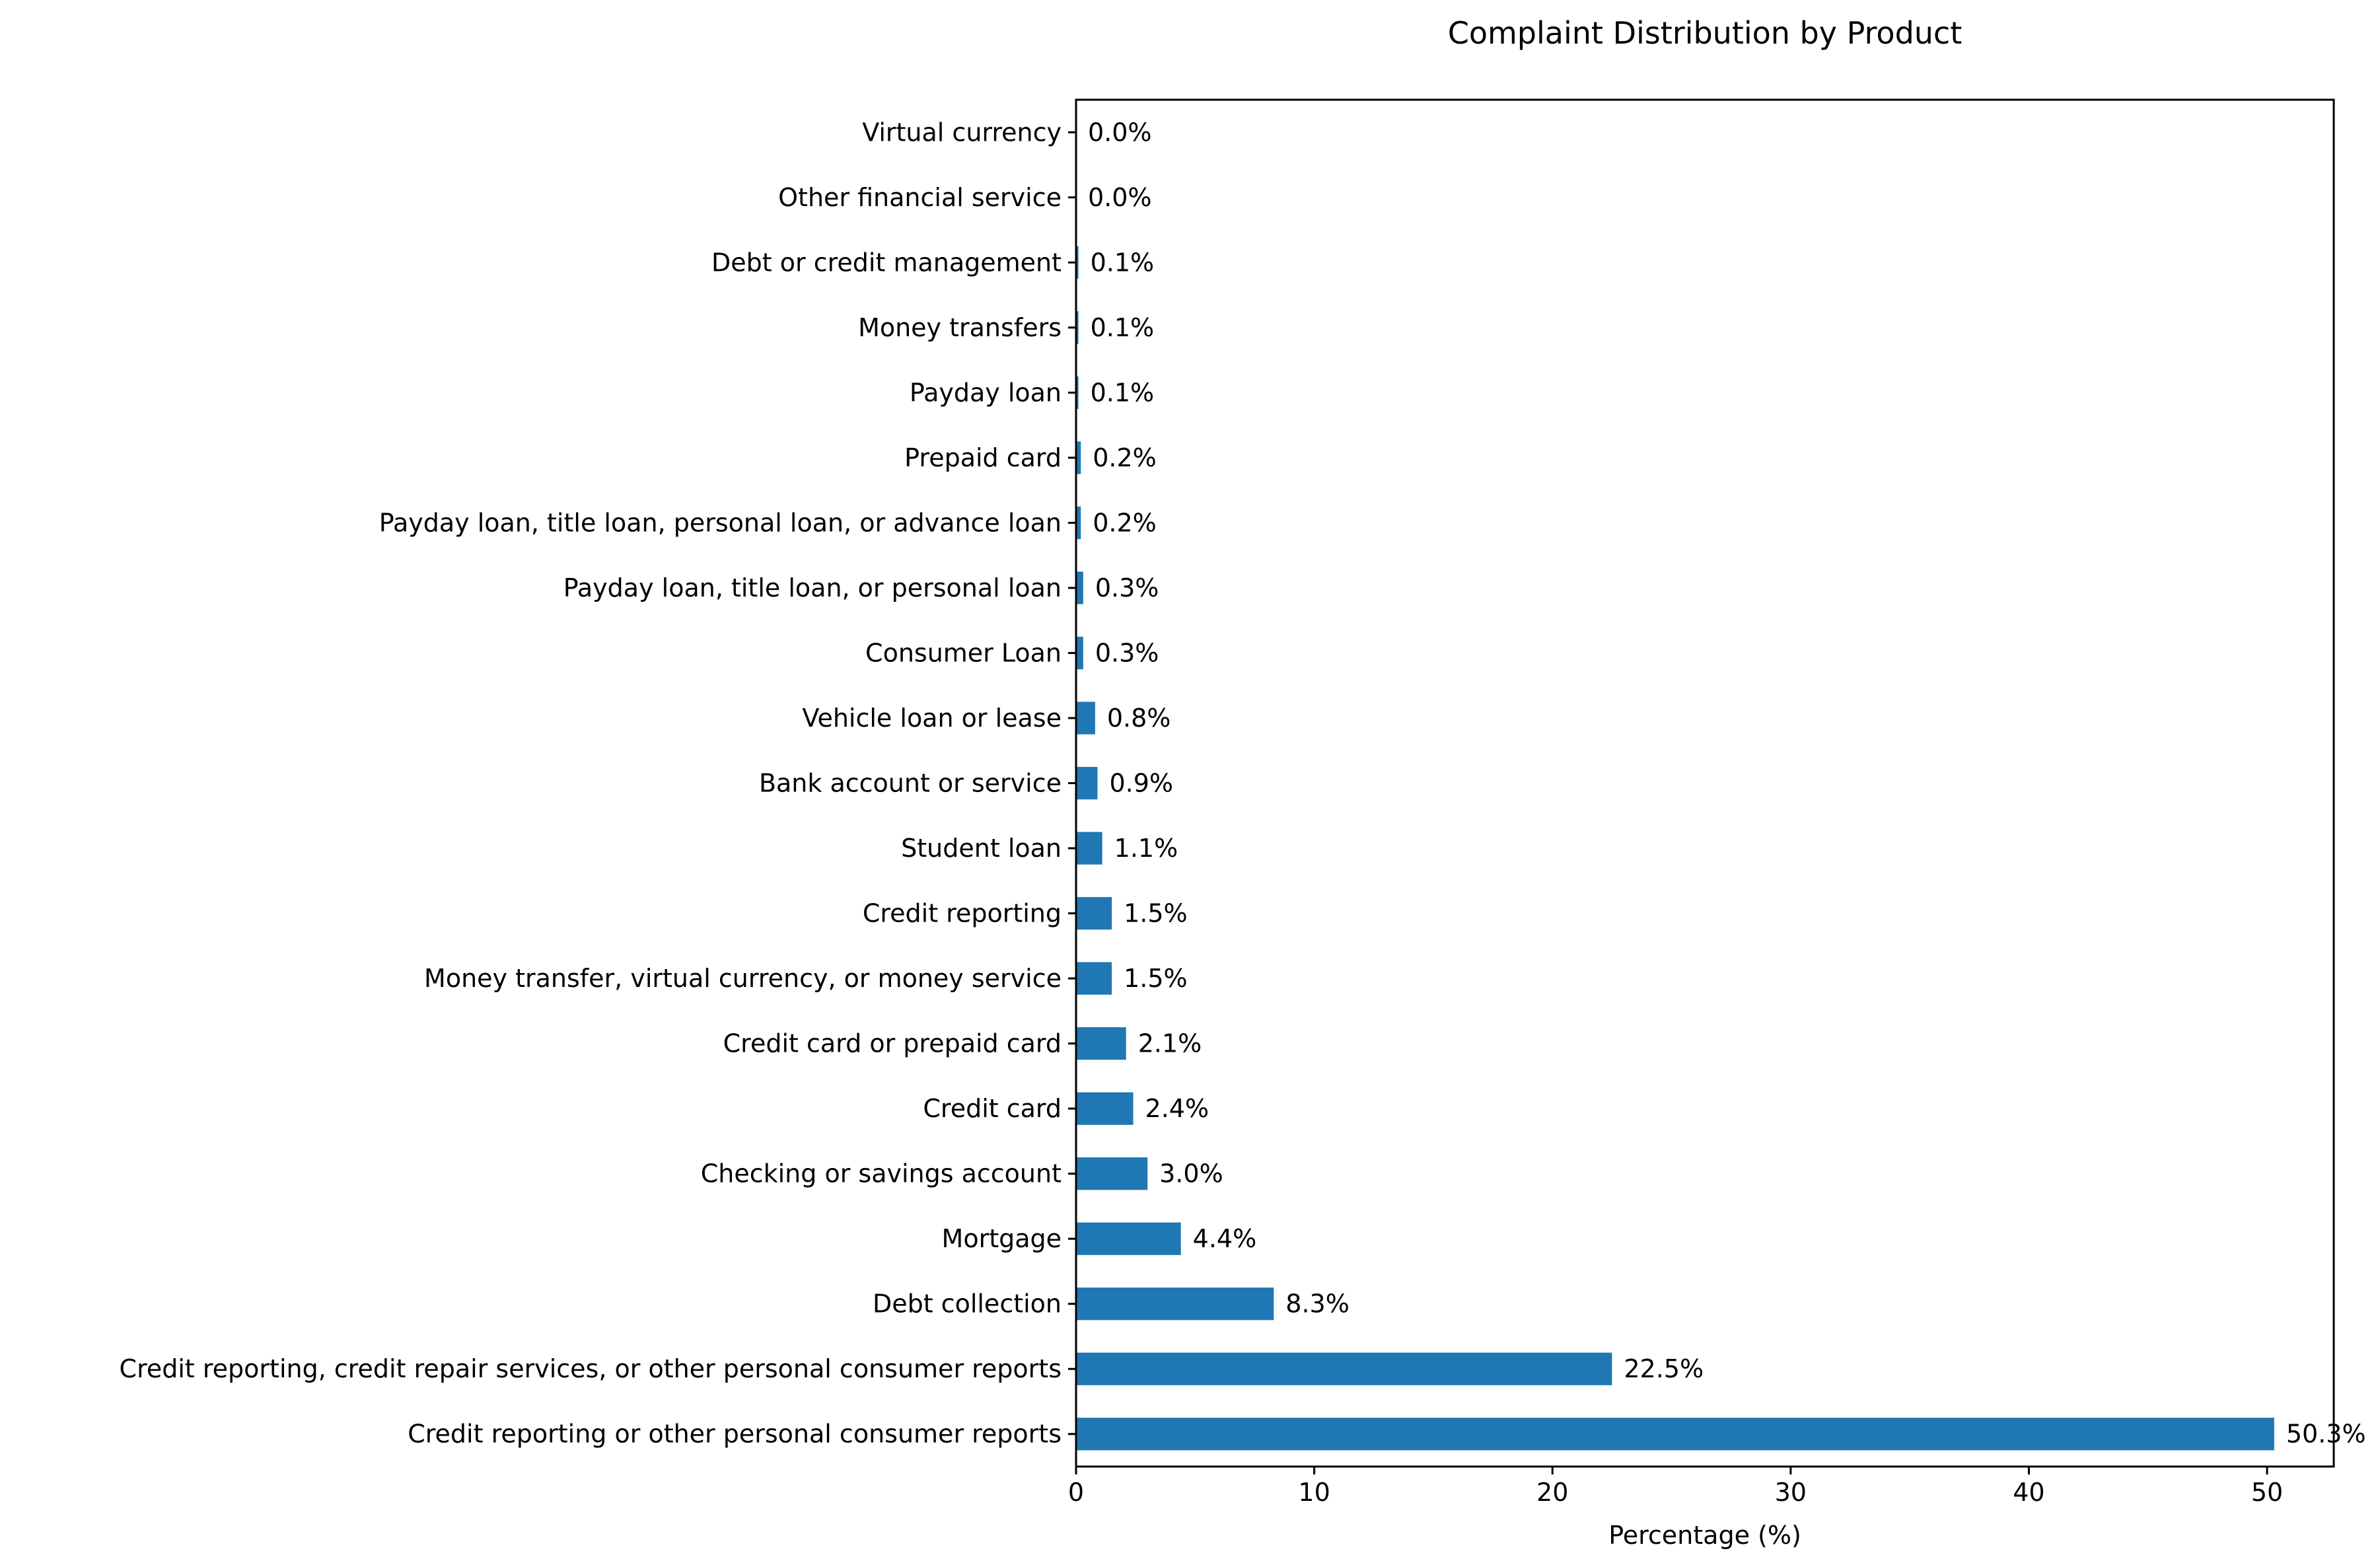 This screenshot has width=2380, height=1563. I want to click on y-tick-label: Payday loan, so click(986, 393).